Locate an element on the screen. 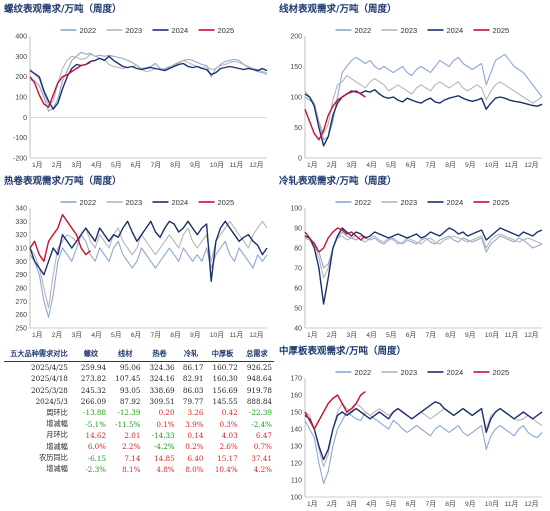 The width and height of the screenshot is (550, 511). x-tick-label: 8月 is located at coordinates (450, 165).